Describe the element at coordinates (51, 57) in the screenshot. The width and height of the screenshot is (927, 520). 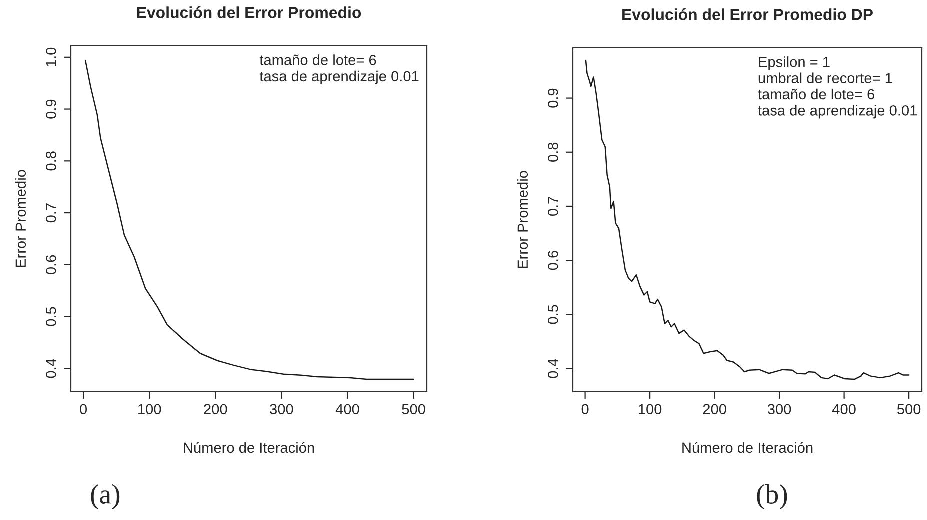
I see `y-tick-label: 1.0` at that location.